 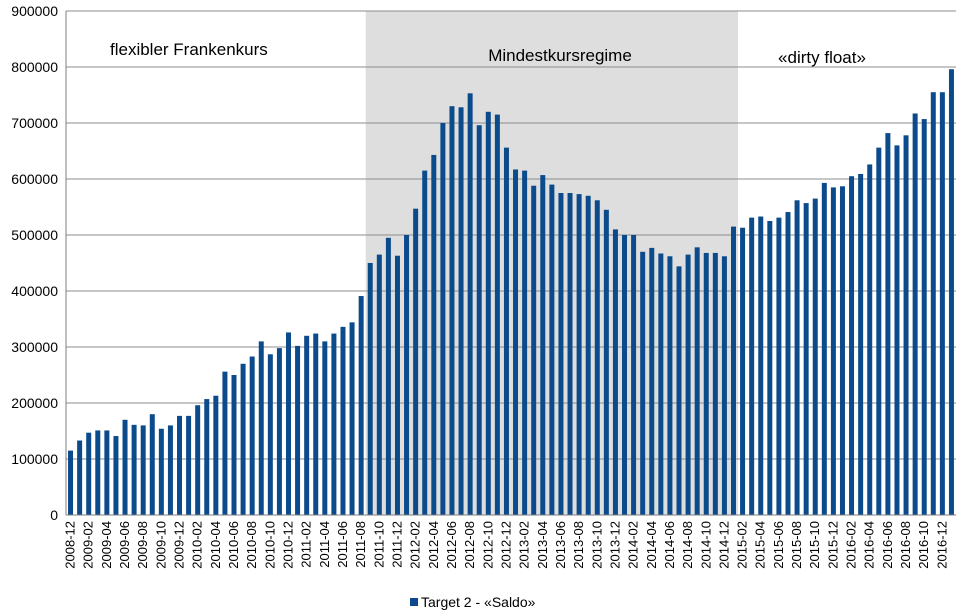 What do you see at coordinates (34, 11) in the screenshot?
I see `y-tick-label: 900000` at bounding box center [34, 11].